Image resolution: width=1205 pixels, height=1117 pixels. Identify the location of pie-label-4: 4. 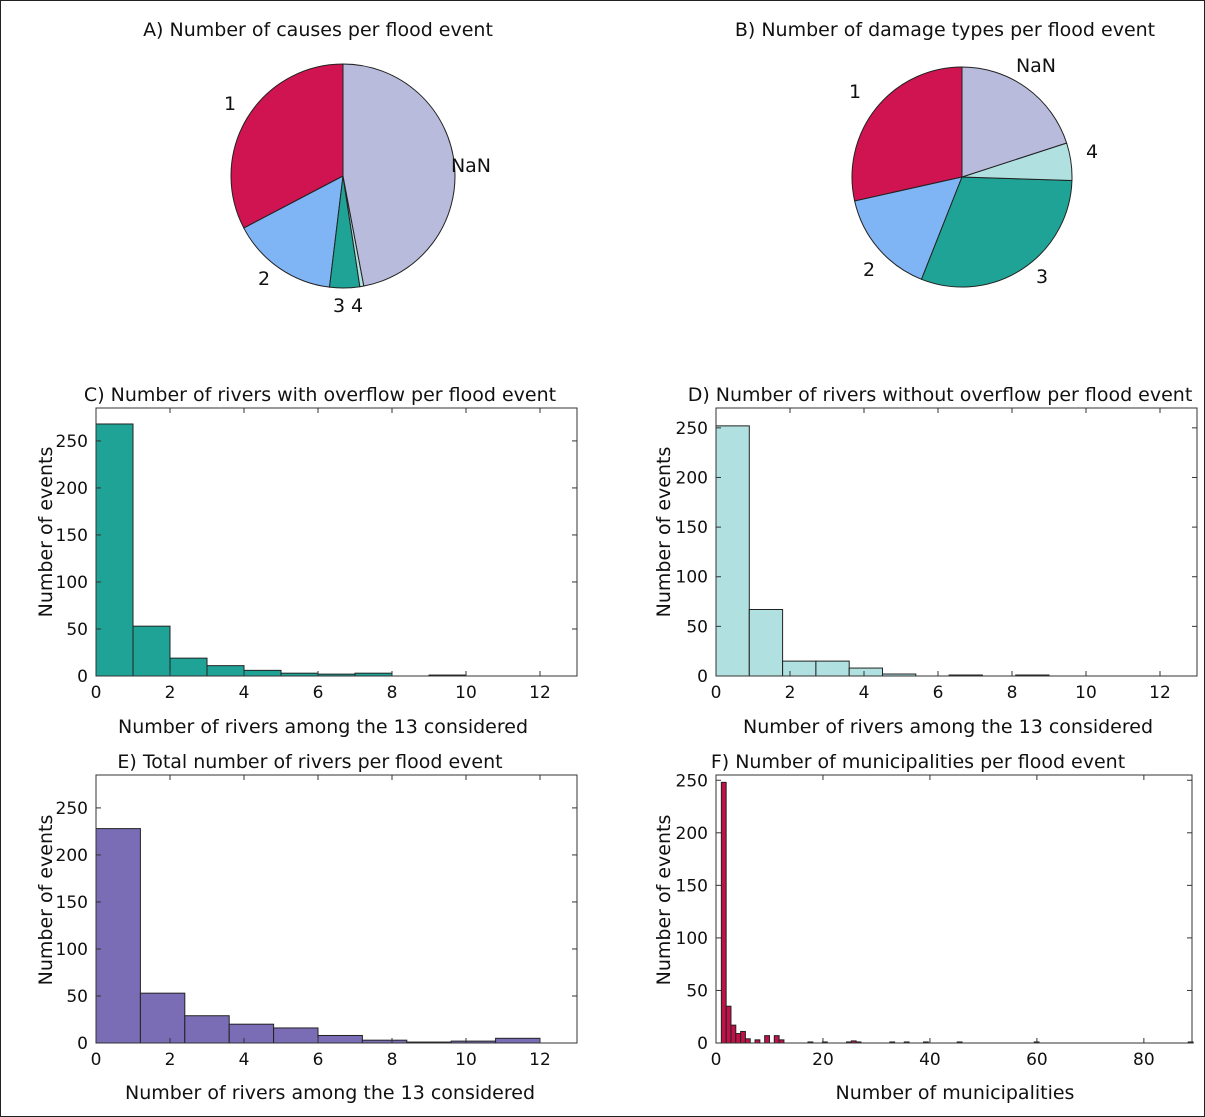
(357, 306).